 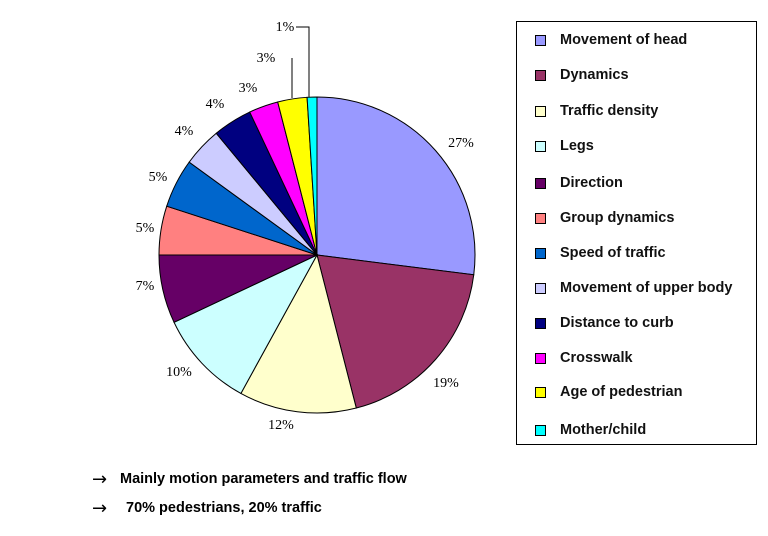 What do you see at coordinates (594, 75) in the screenshot?
I see `legend-label: Dynamics` at bounding box center [594, 75].